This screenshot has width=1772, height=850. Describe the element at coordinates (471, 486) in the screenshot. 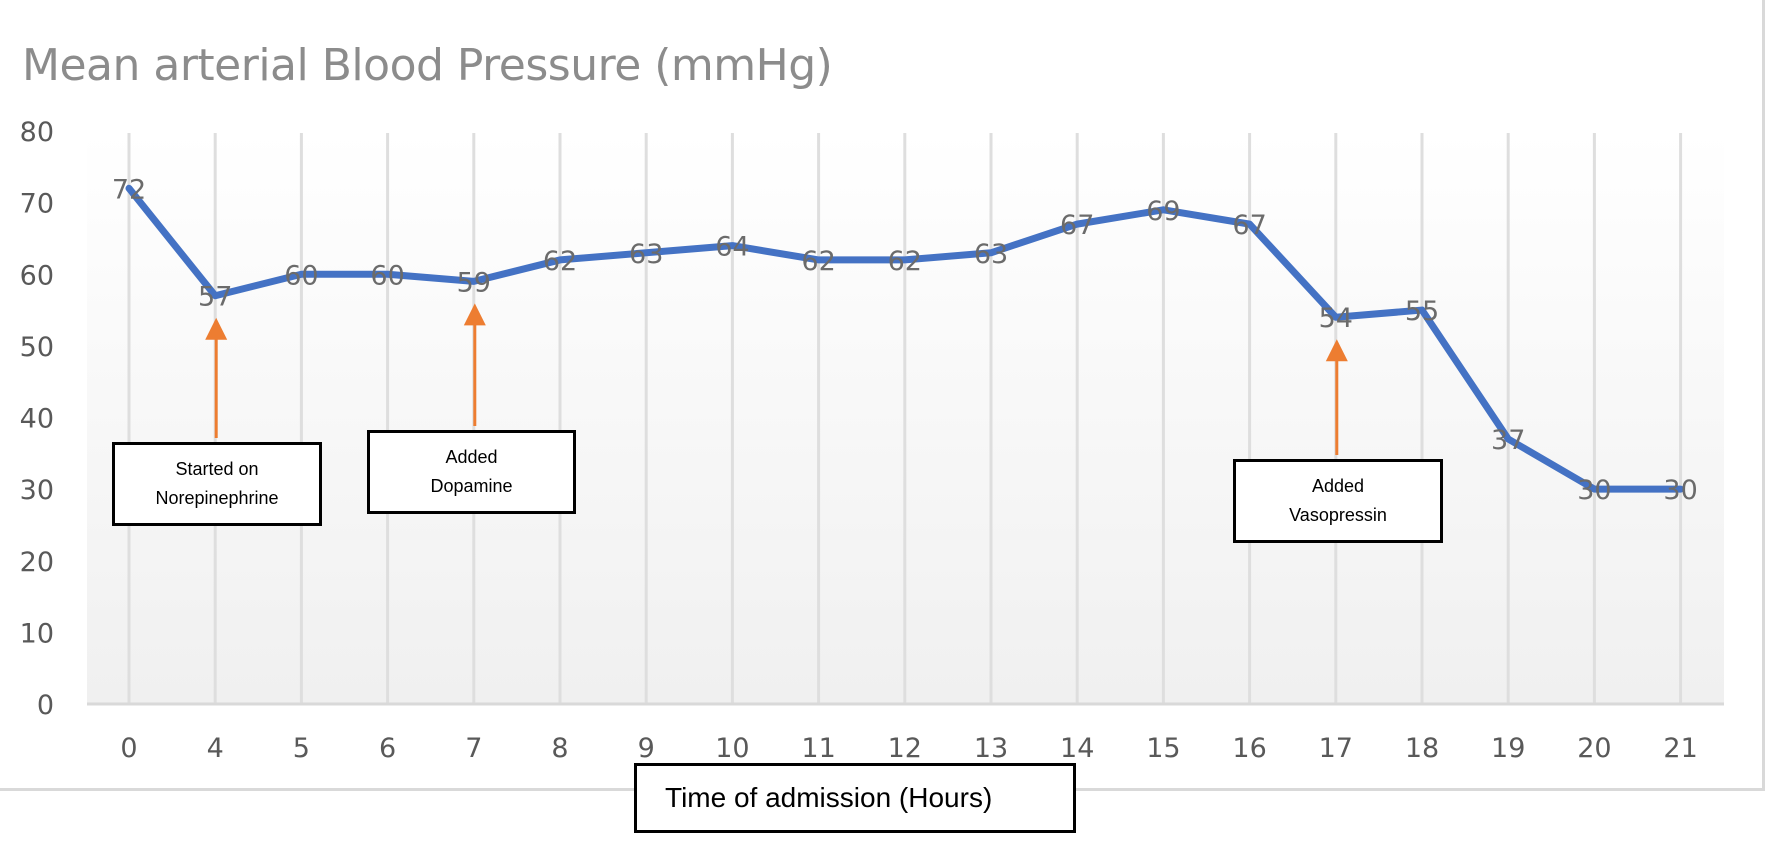

I see `annotation-text: Dopamine` at that location.